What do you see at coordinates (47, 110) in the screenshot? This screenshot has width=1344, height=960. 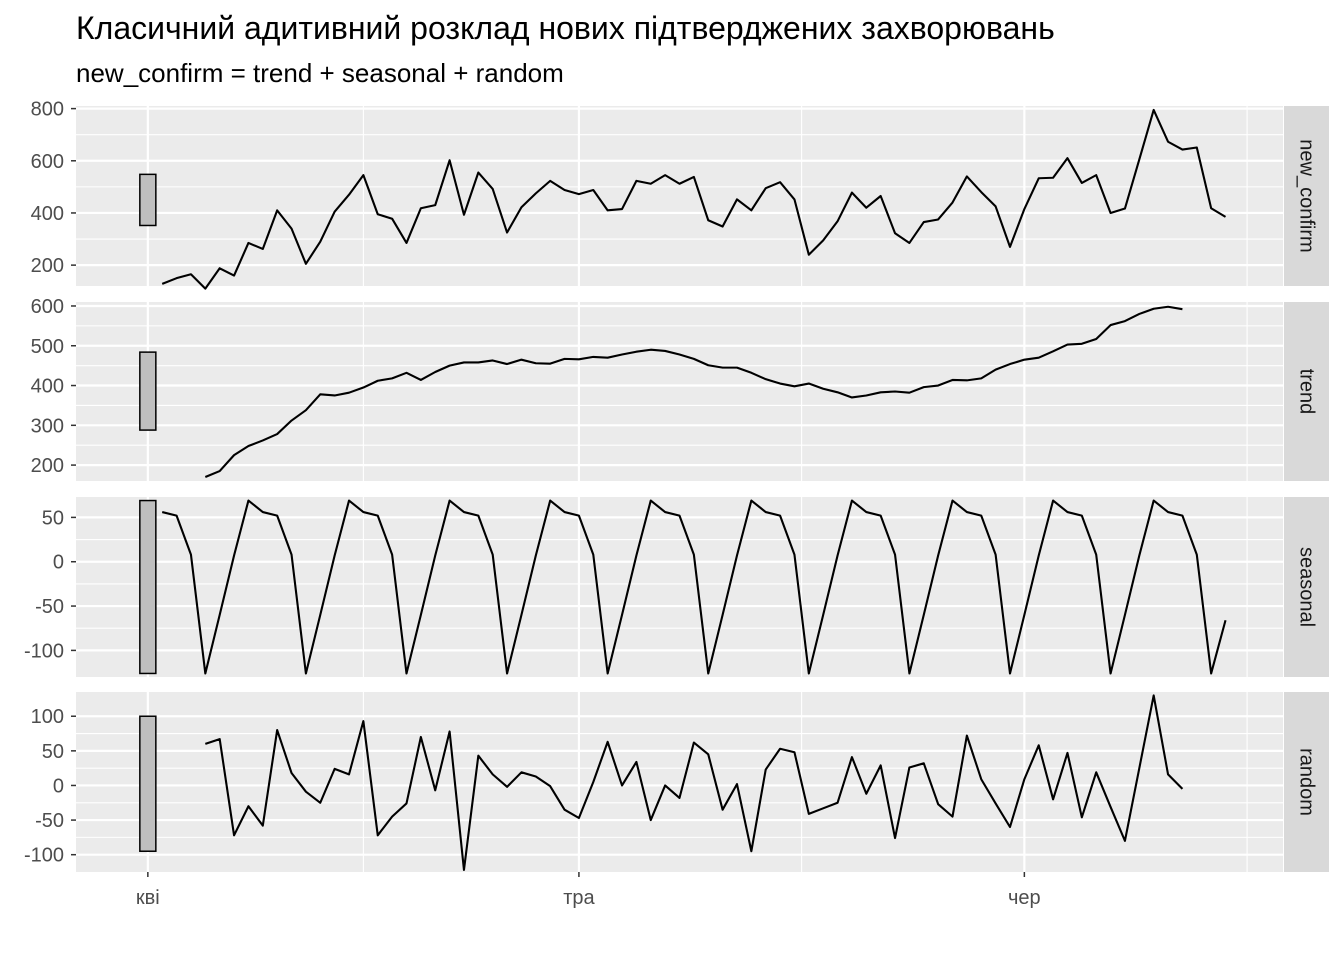 I see `y-tick-label: 800` at bounding box center [47, 110].